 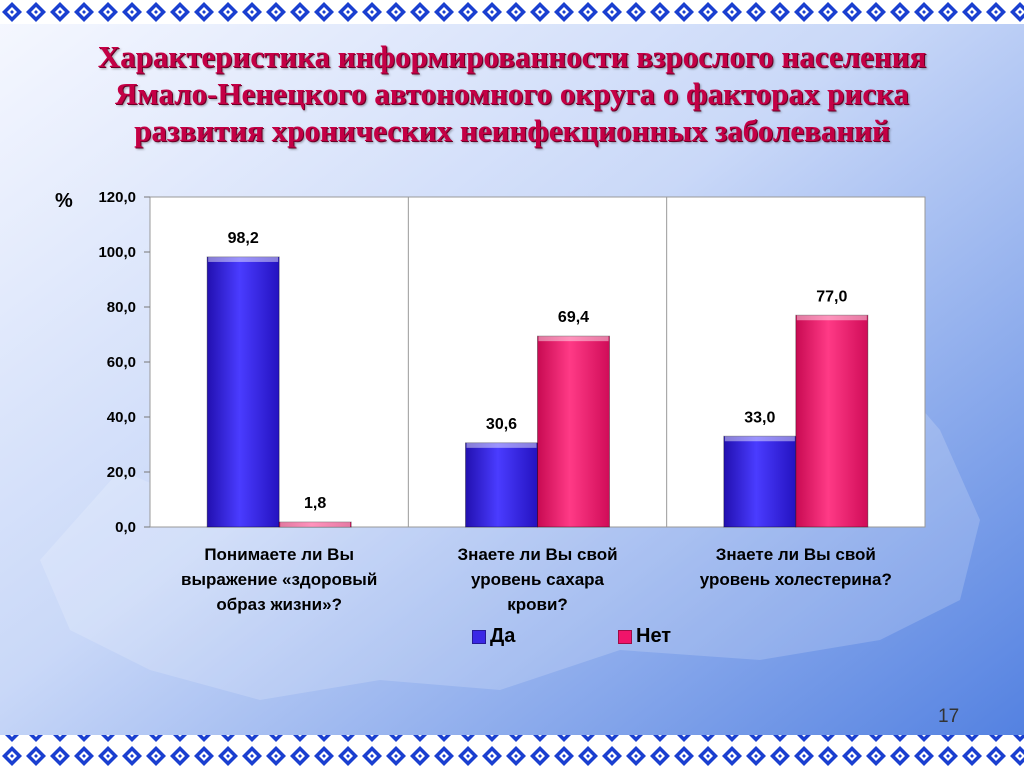 I want to click on x-category-label-3: Знаете ли Вы свой уровень холестерина?, so click(x=796, y=567).